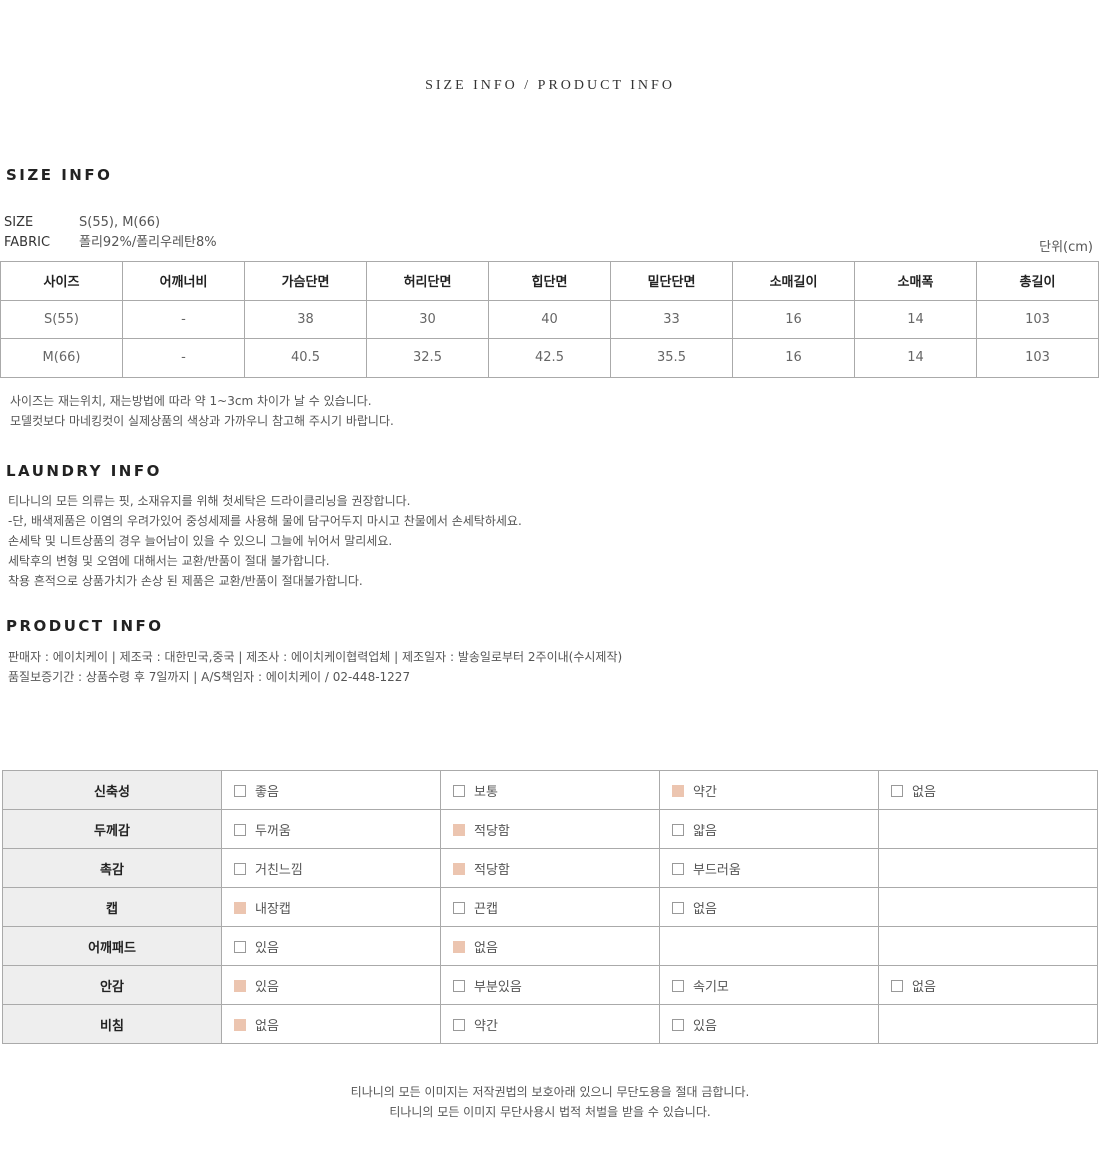  Describe the element at coordinates (550, 829) in the screenshot. I see `attribute-row: 두께감 두꺼움 적당함 얇음` at that location.